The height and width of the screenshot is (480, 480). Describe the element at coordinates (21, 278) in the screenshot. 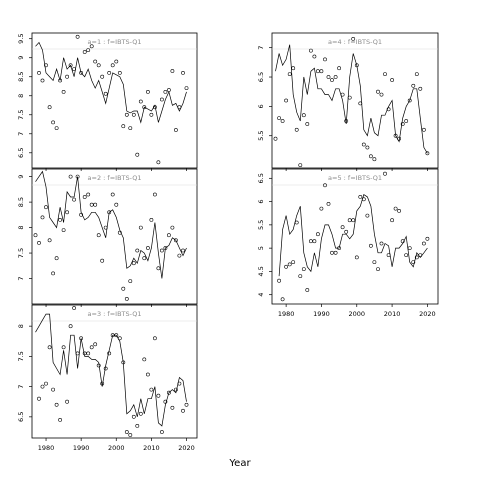

I see `panel-2-y-tick-label: 7` at that location.